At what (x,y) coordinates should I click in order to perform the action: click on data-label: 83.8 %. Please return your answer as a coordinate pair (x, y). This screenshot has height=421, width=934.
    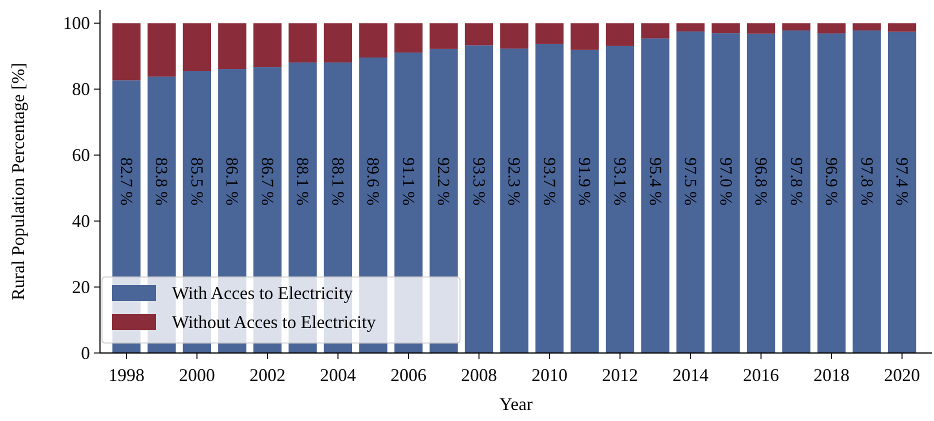
    Looking at the image, I should click on (162, 181).